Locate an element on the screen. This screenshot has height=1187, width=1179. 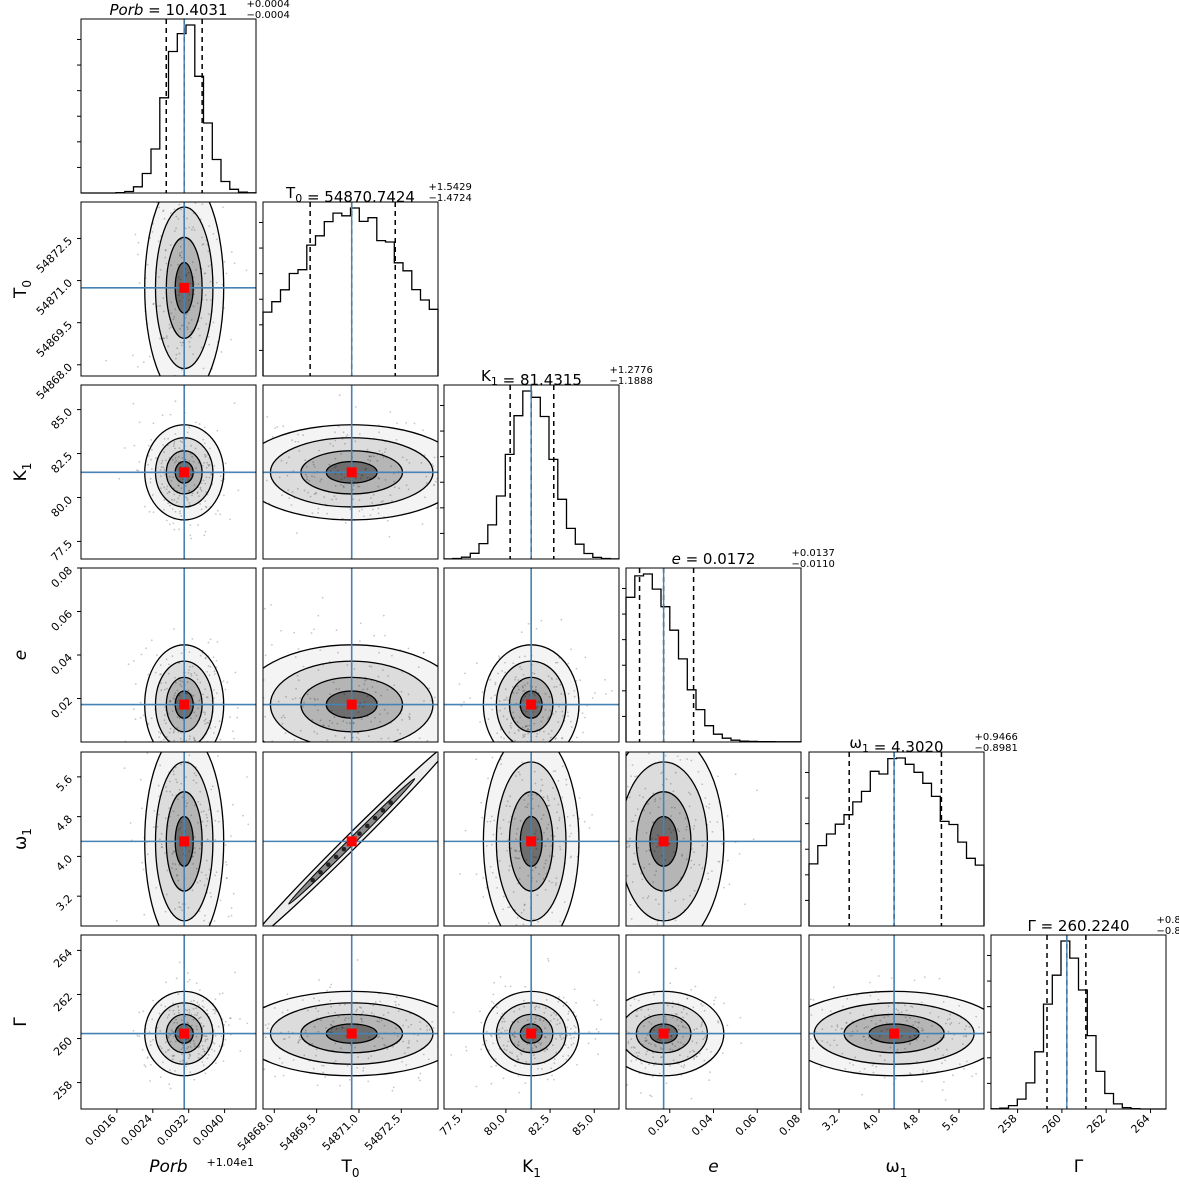
xtick-T0: 54868.0 is located at coordinates (255, 1132).